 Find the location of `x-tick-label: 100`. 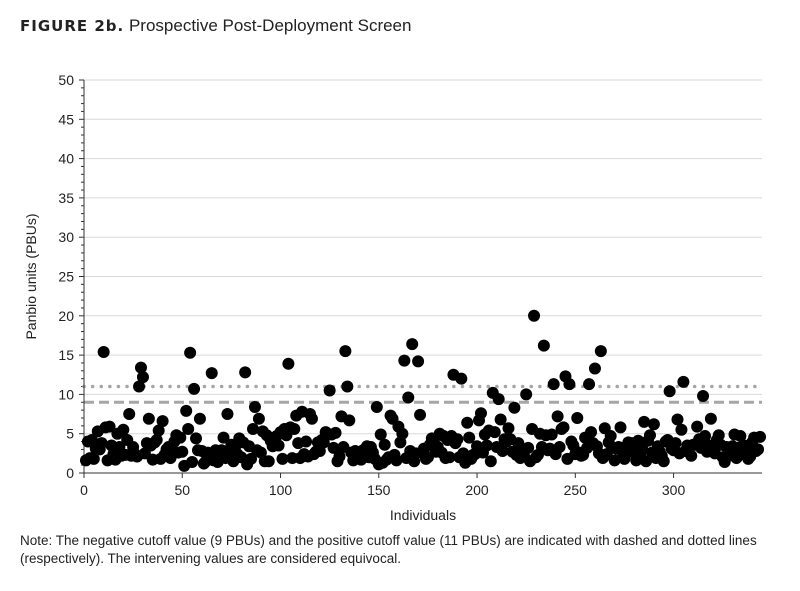

x-tick-label: 100 is located at coordinates (281, 490).